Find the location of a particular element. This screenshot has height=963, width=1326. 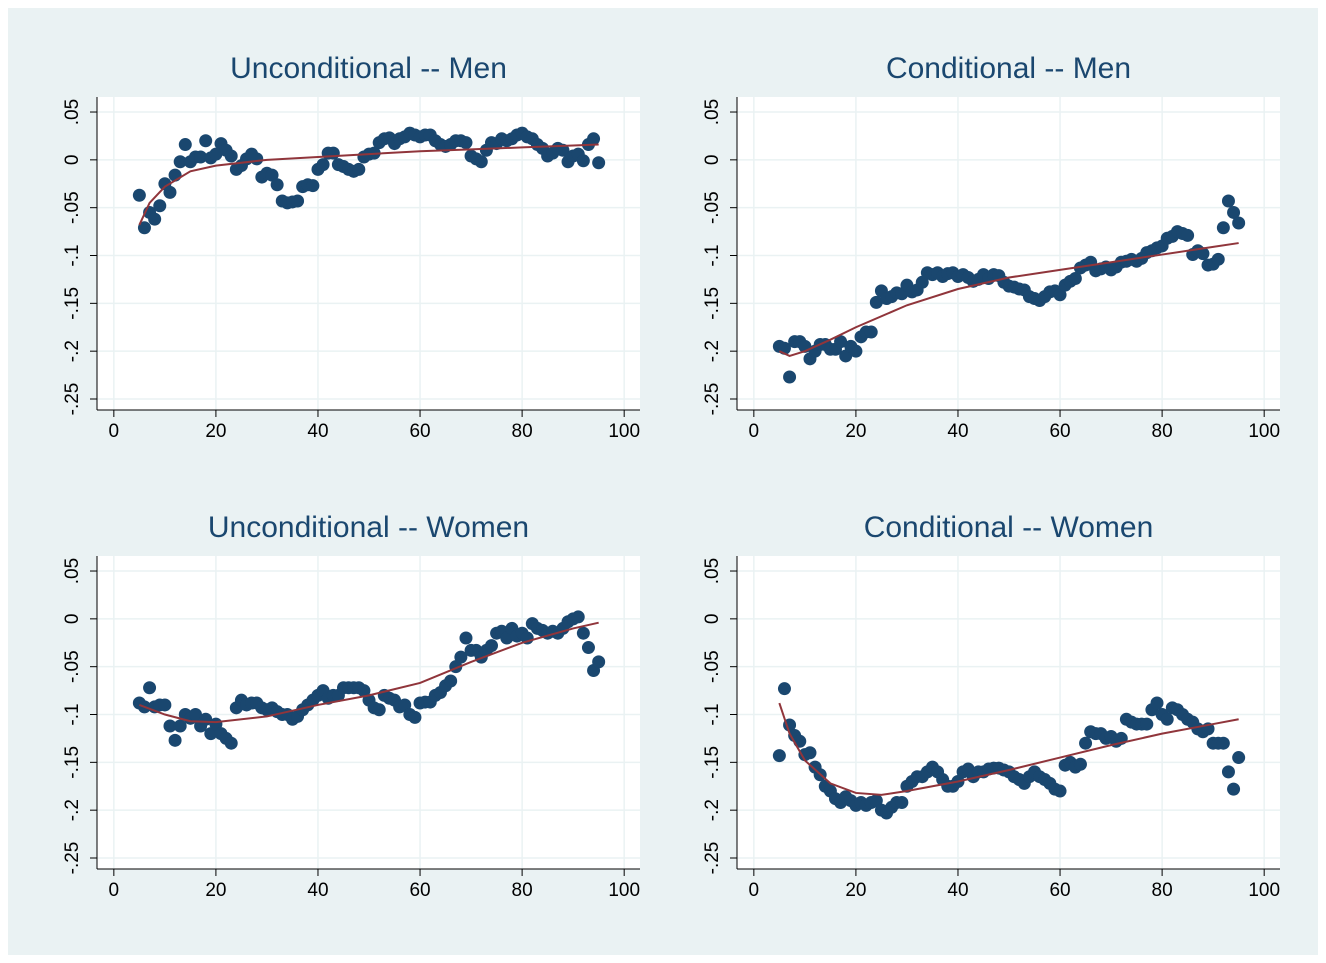

panel-title: Conditional -- Men is located at coordinates (1008, 68).